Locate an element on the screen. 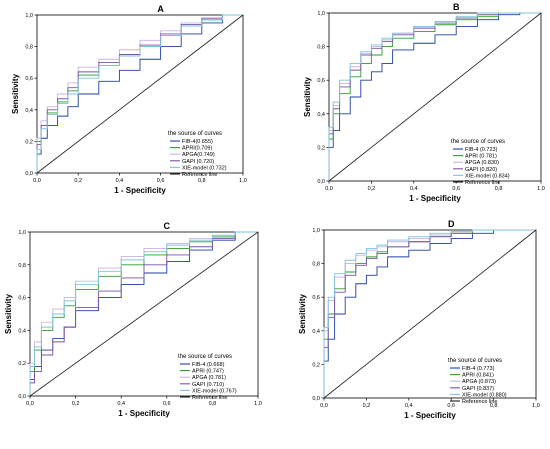 The width and height of the screenshot is (550, 449). panel-label: D is located at coordinates (451, 224).